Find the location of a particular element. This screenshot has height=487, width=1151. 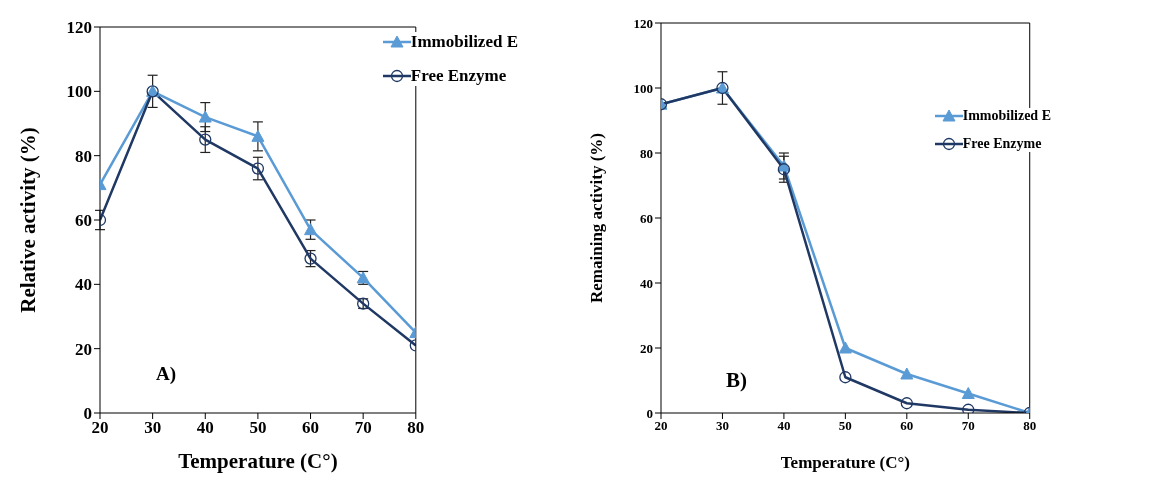

y-axis-title: Relative activity (%) is located at coordinates (28, 220).